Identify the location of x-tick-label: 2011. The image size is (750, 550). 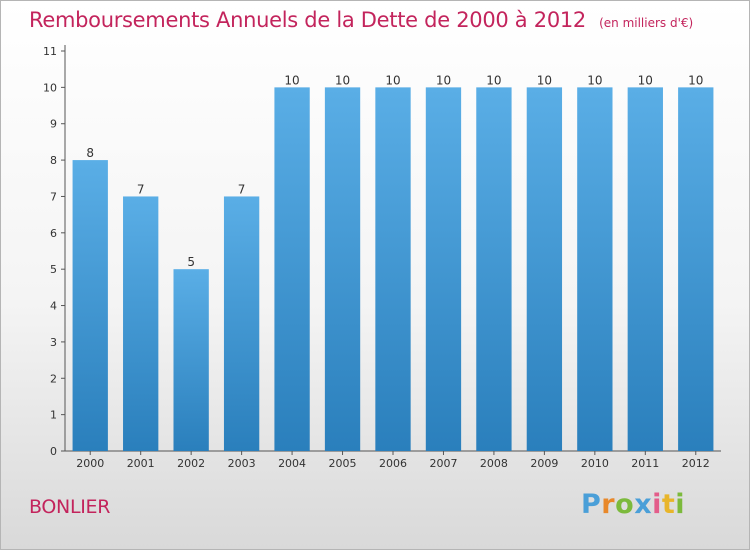
(645, 463).